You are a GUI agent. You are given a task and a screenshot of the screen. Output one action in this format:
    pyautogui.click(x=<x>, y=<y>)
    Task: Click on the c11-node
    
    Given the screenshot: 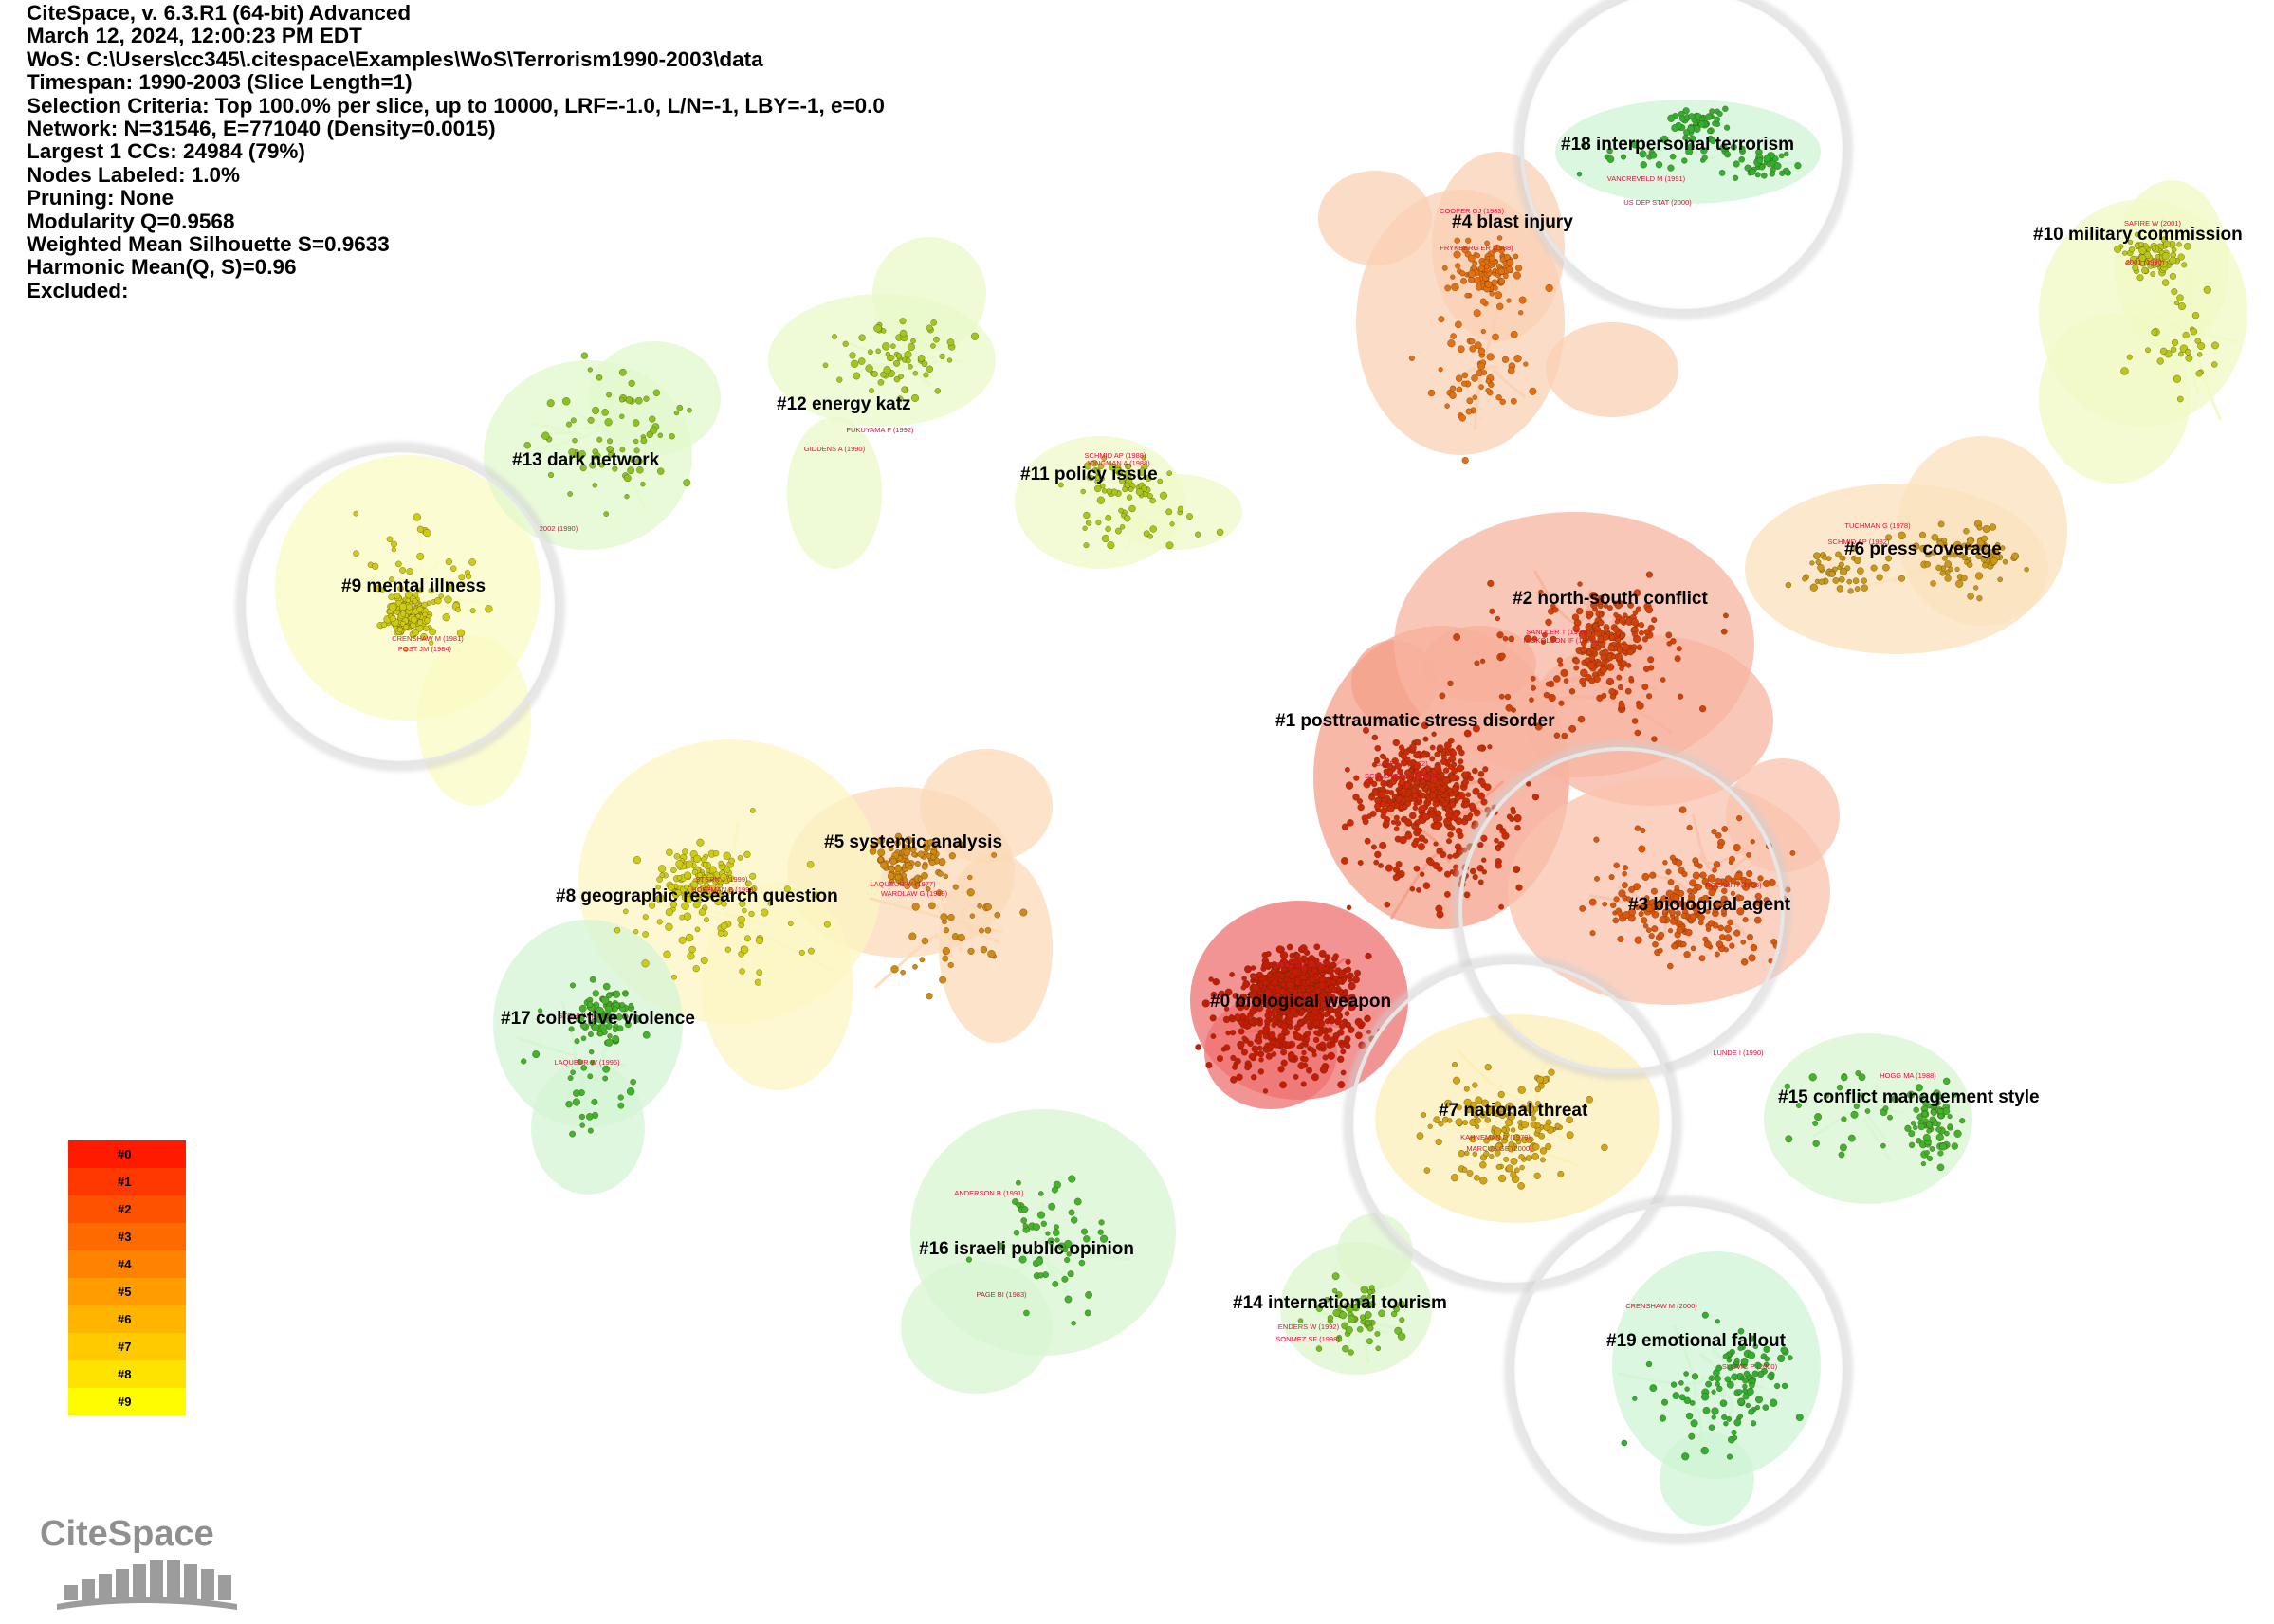 What is the action you would take?
    pyautogui.click(x=1161, y=481)
    